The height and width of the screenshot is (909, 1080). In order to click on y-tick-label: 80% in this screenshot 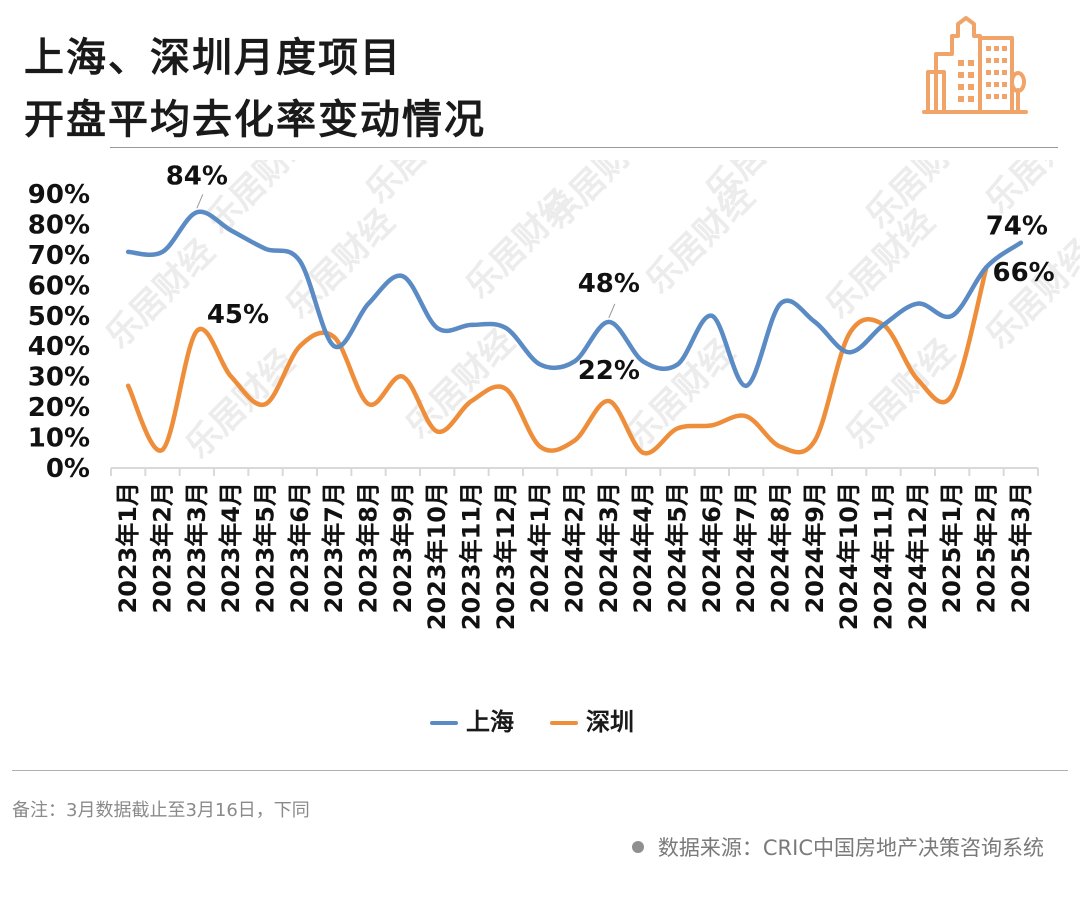, I will do `click(59, 225)`.